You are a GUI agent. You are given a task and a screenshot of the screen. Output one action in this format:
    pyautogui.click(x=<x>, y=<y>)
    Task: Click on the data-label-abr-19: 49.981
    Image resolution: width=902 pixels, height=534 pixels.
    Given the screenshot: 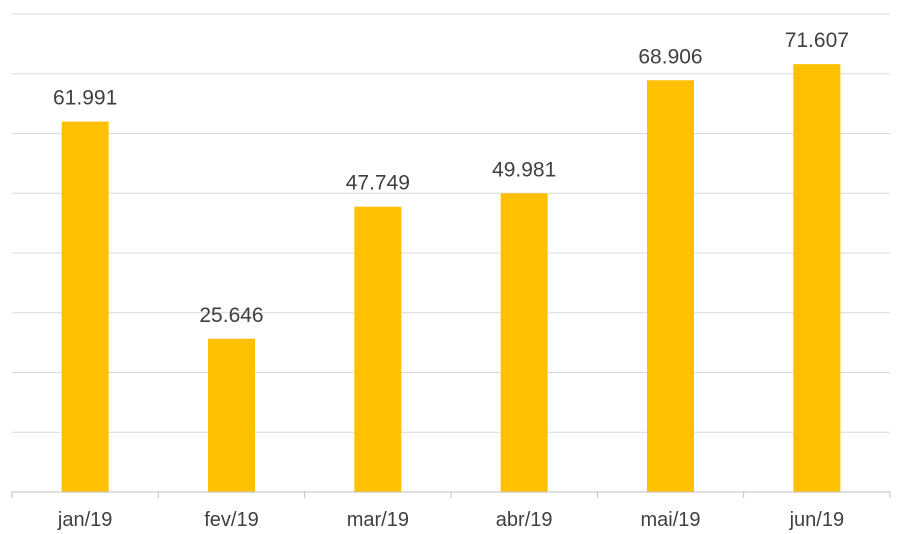 What is the action you would take?
    pyautogui.click(x=524, y=169)
    